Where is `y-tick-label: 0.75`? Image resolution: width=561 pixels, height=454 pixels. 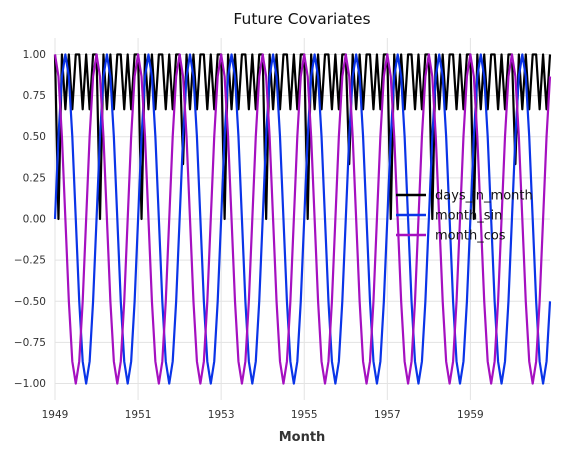
y-tick-label: 0.75 is located at coordinates (34, 96).